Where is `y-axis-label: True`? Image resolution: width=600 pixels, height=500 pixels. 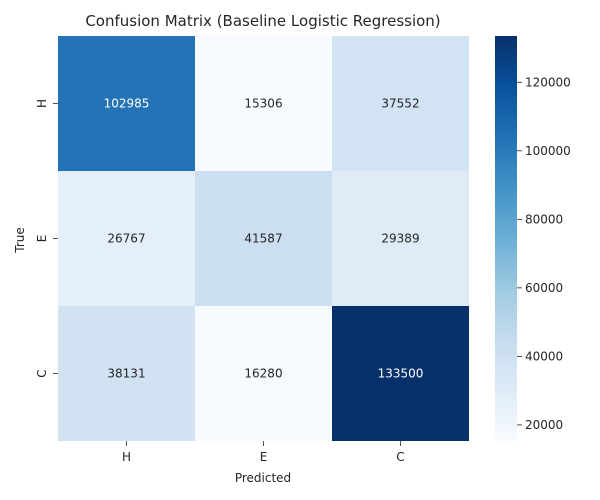
y-axis-label: True is located at coordinates (20, 240).